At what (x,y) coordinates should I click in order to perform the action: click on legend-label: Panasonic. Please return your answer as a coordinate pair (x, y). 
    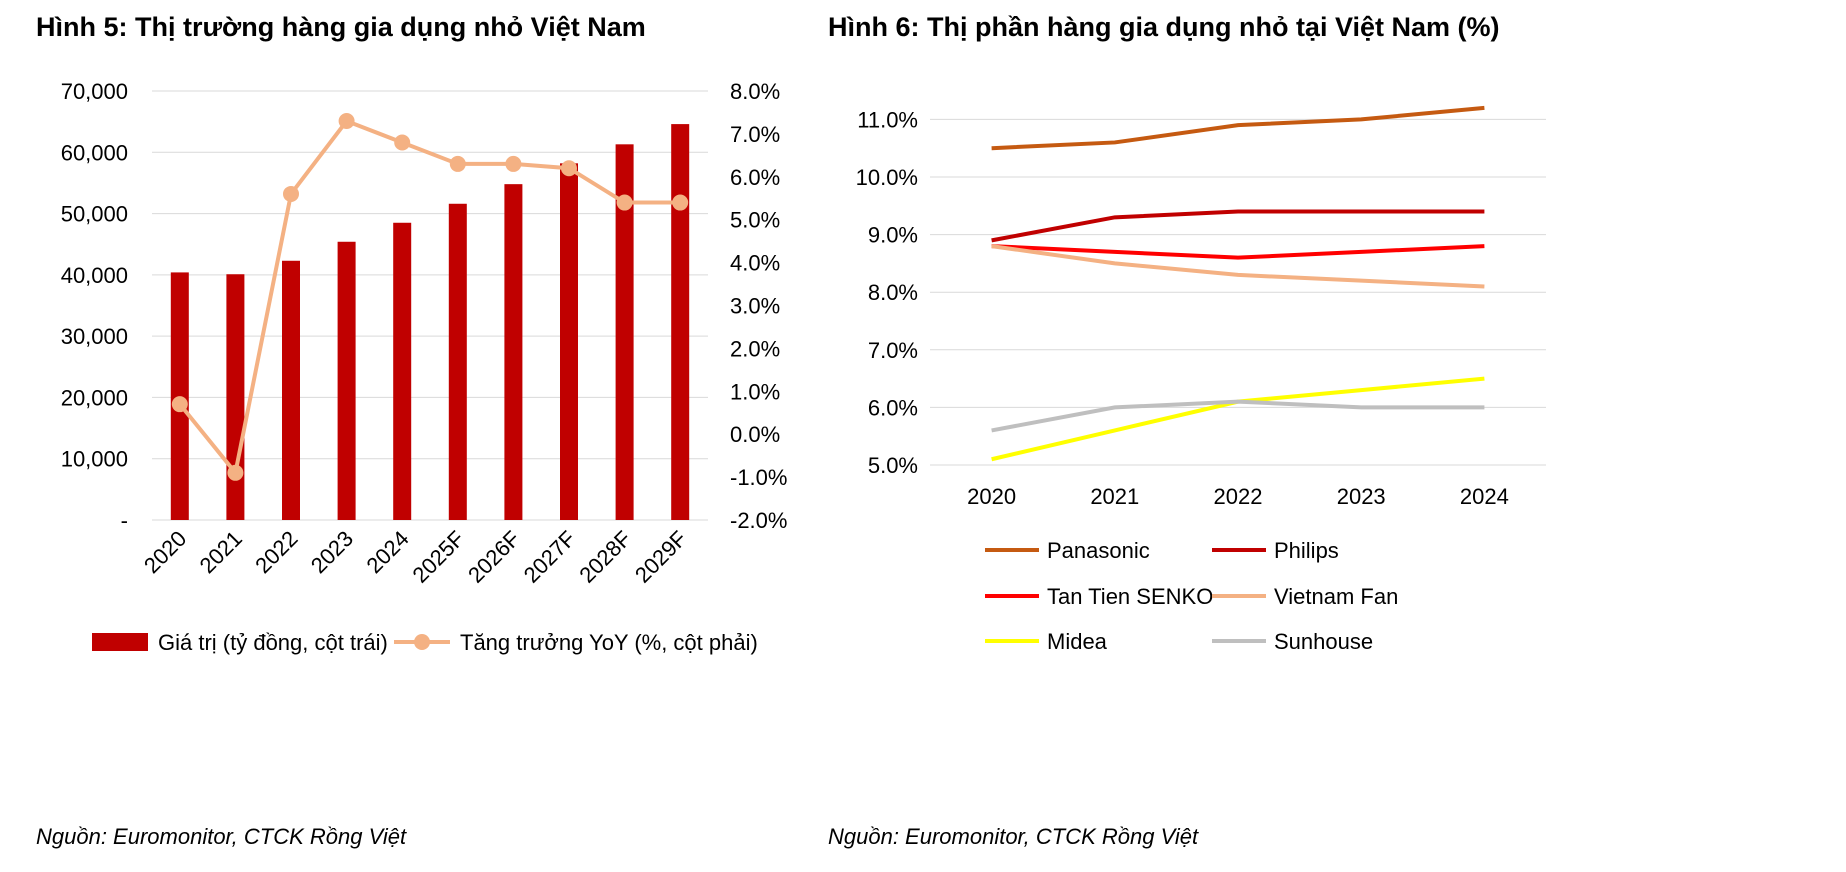
    Looking at the image, I should click on (1098, 550).